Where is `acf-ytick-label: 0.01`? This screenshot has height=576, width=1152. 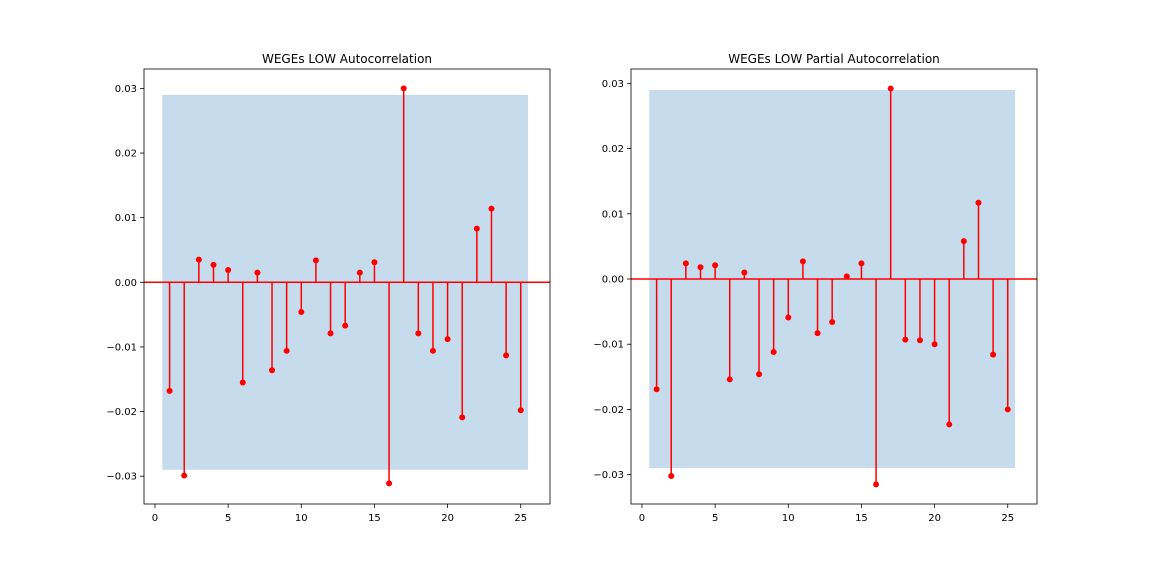 acf-ytick-label: 0.01 is located at coordinates (126, 218).